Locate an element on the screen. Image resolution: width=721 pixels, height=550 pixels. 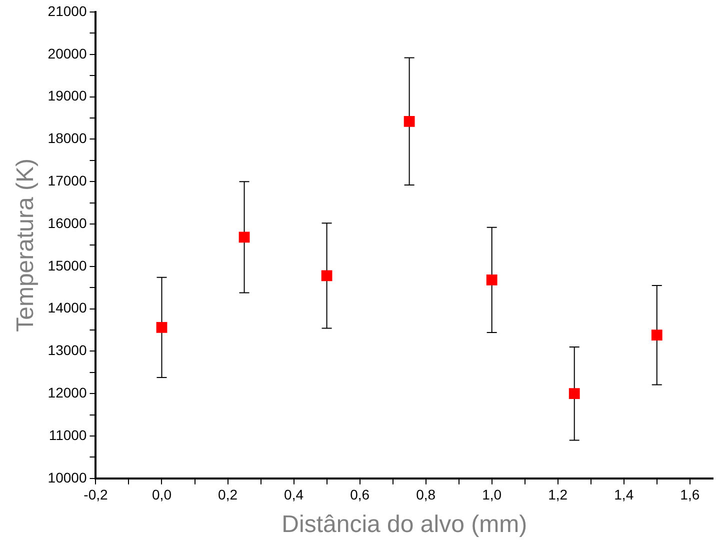
x-tick-label: 0,8 is located at coordinates (426, 494).